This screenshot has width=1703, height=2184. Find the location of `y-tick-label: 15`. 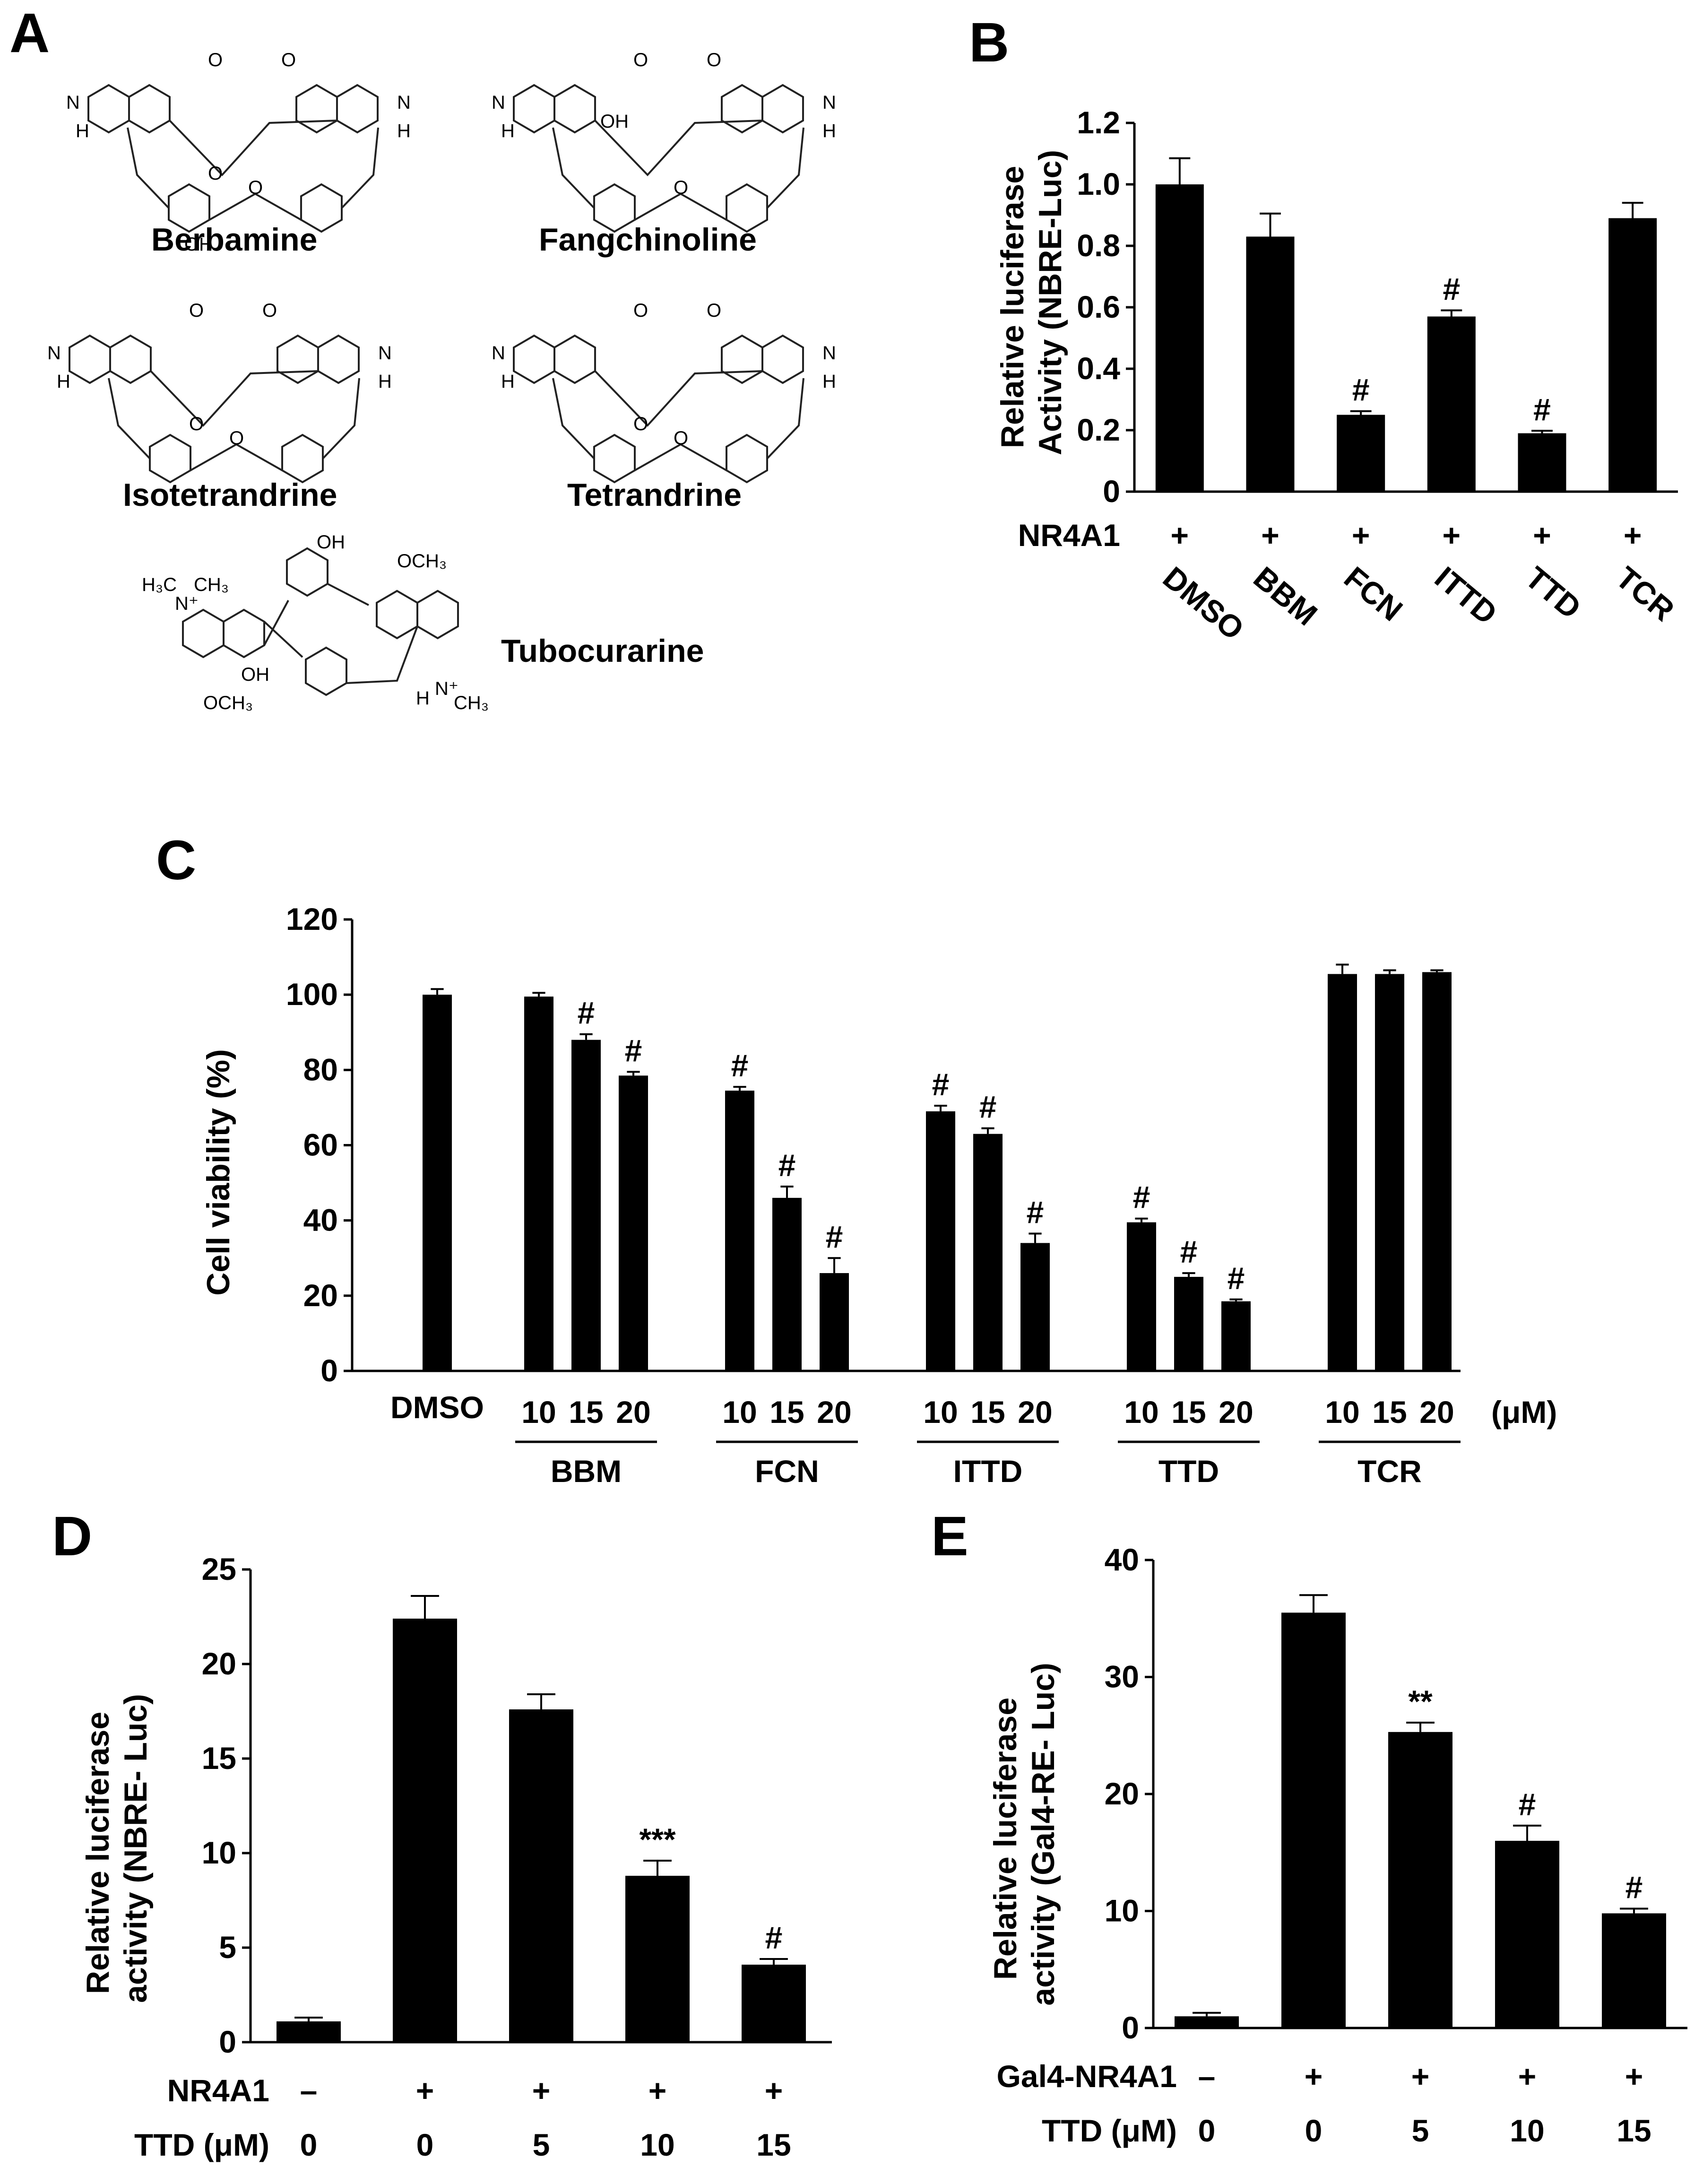

y-tick-label: 15 is located at coordinates (219, 1758).